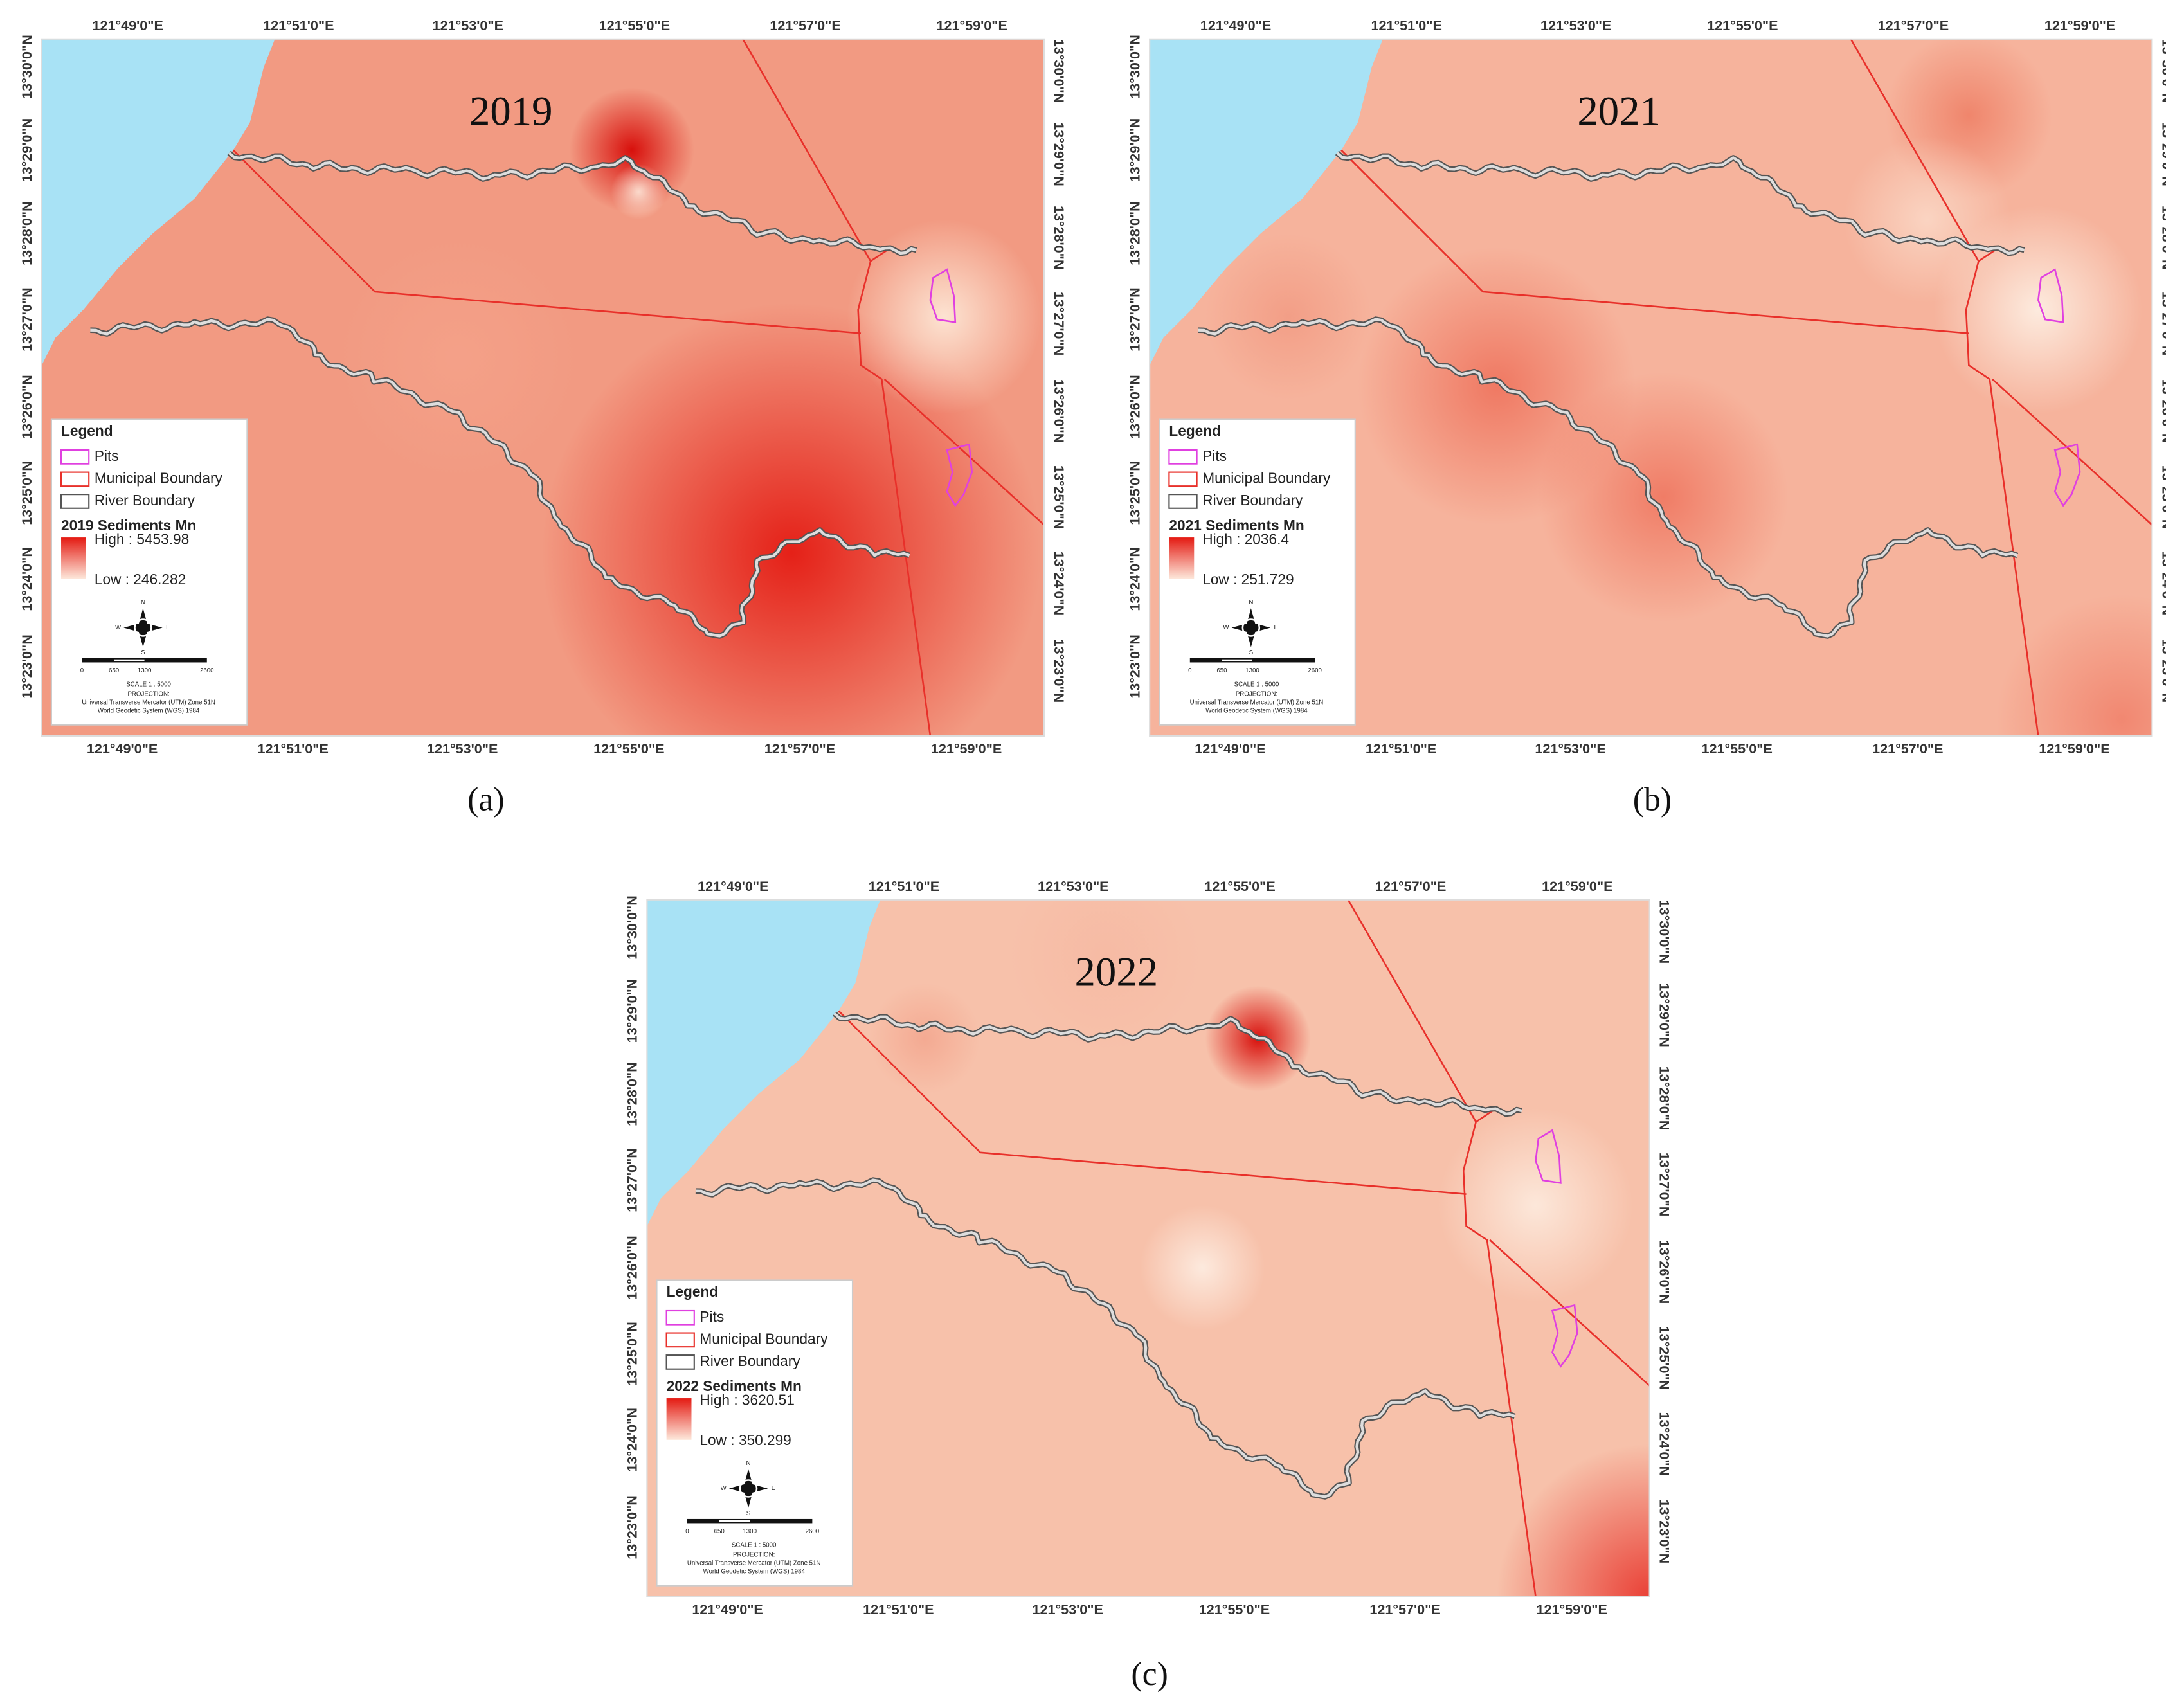 The width and height of the screenshot is (2166, 1708). I want to click on legend-raster-title: 2021 Sediments Mn, so click(1236, 525).